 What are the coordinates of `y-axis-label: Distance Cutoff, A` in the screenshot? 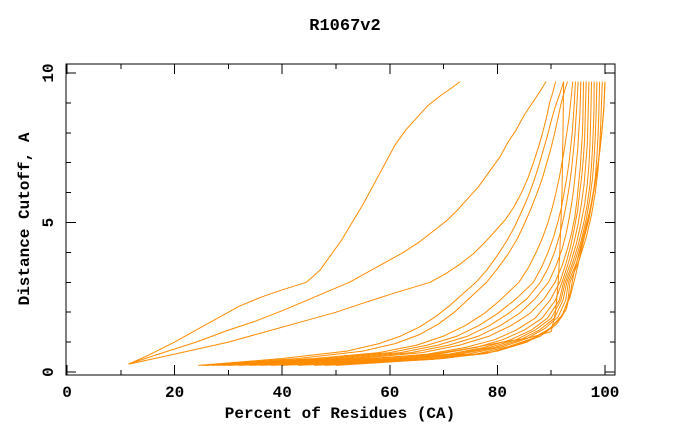 It's located at (25, 218).